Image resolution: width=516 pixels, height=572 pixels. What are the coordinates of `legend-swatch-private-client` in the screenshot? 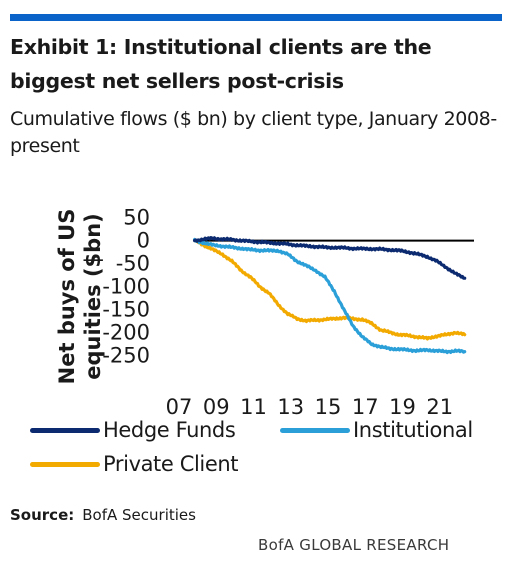 It's located at (65, 464).